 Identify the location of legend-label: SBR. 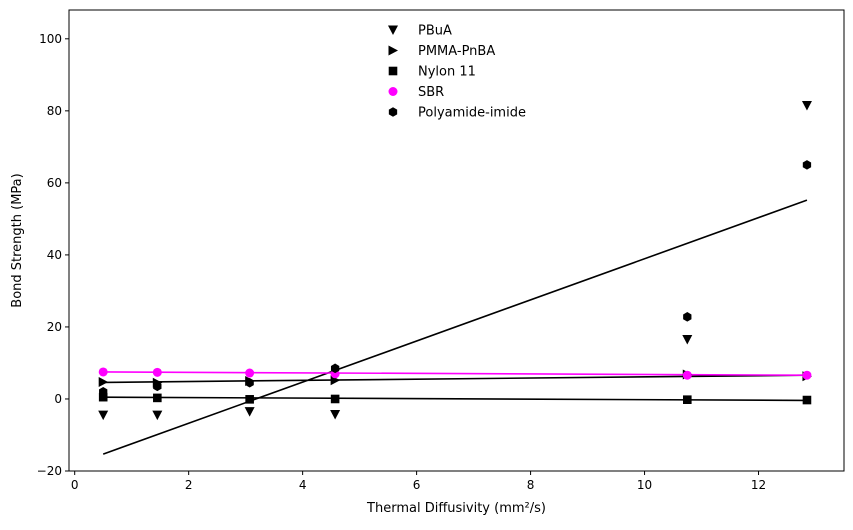
(431, 92).